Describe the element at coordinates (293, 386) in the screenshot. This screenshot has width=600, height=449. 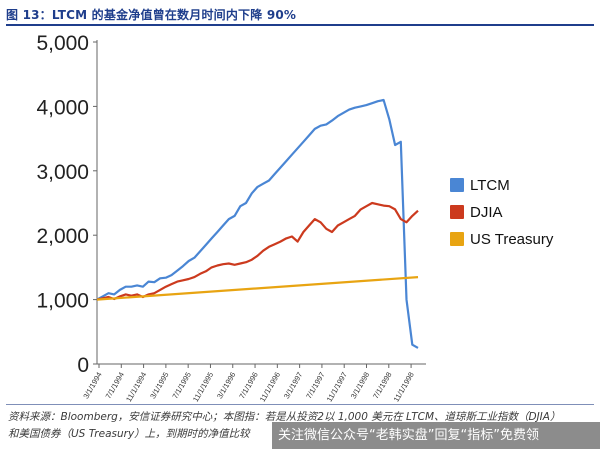
I see `x-tick-label: 3/1/1997` at that location.